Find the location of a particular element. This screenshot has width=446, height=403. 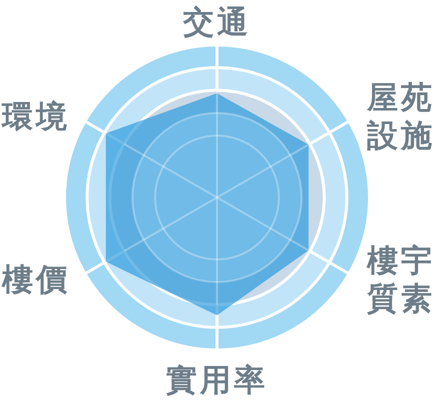

category-label: 交通 is located at coordinates (217, 22).